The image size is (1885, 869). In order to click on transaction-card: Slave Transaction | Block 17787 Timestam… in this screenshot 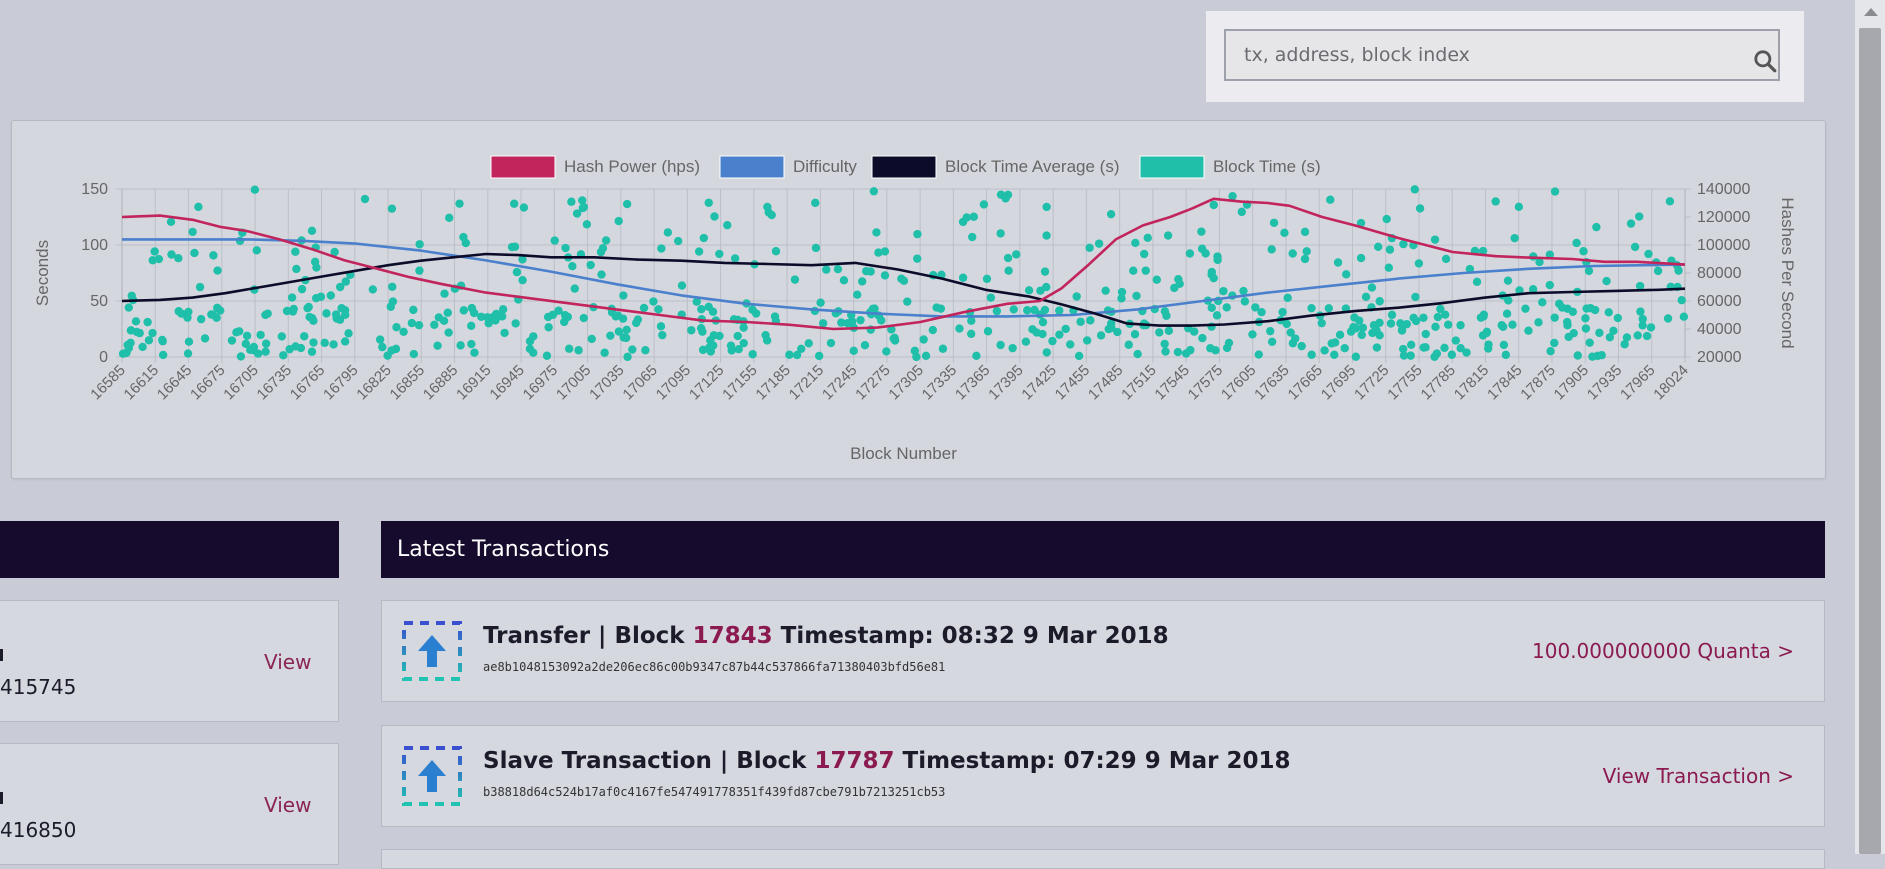, I will do `click(1103, 776)`.